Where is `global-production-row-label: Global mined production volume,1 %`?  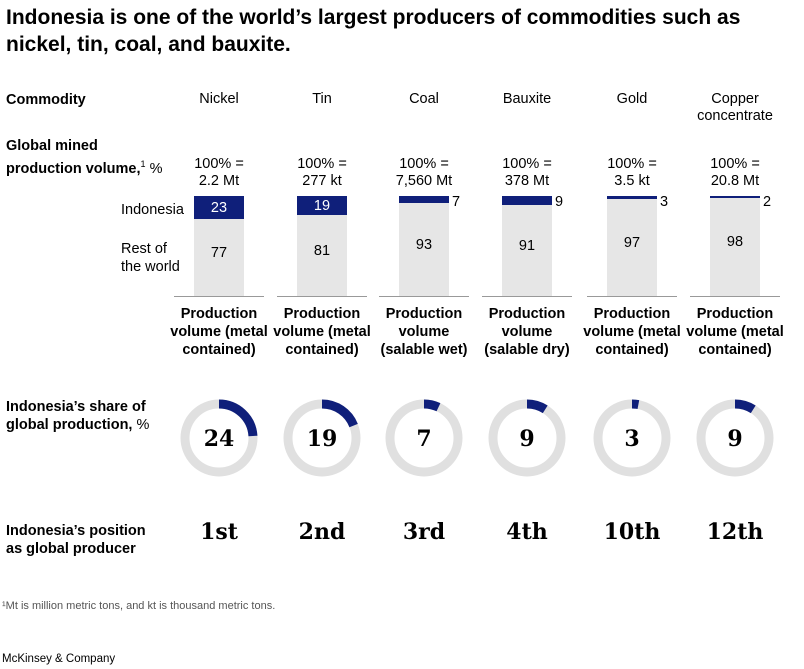 global-production-row-label: Global mined production volume,1 % is located at coordinates (84, 157).